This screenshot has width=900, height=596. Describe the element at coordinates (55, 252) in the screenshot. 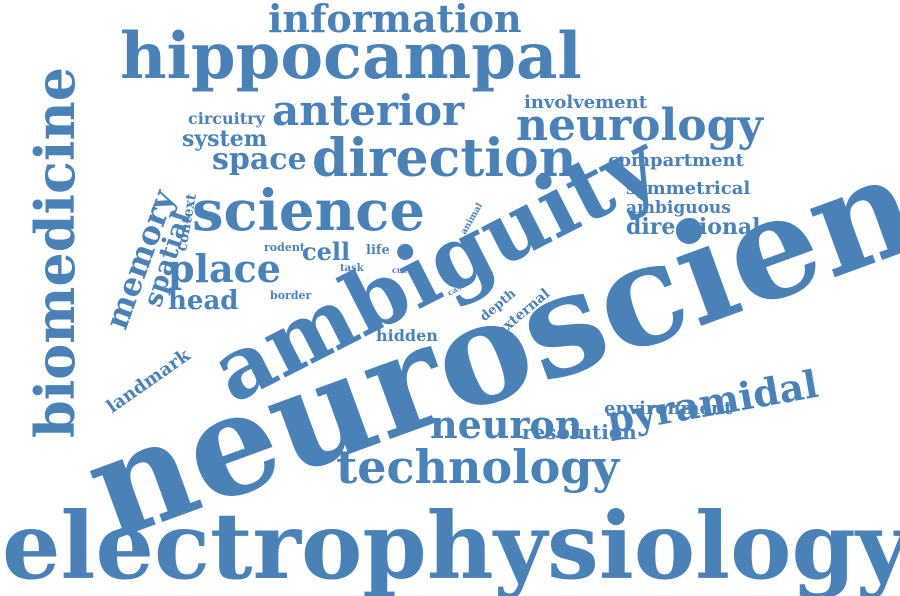

I see `word-biomedicine: biomedicine` at that location.